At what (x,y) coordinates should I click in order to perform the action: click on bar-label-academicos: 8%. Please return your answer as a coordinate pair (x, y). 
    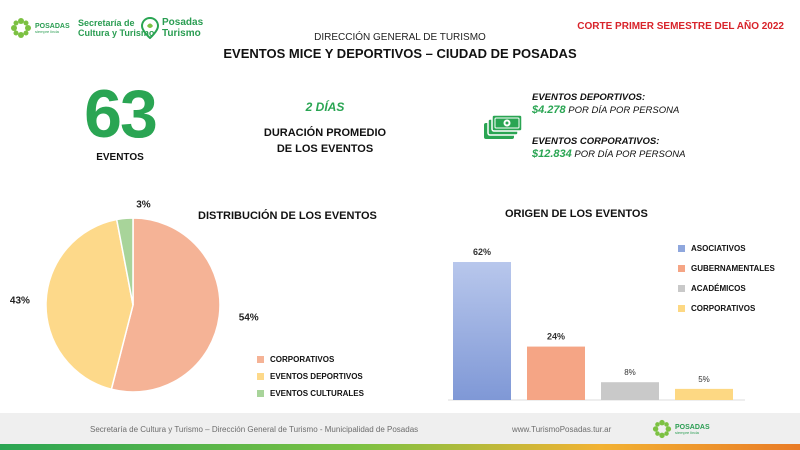
    Looking at the image, I should click on (630, 372).